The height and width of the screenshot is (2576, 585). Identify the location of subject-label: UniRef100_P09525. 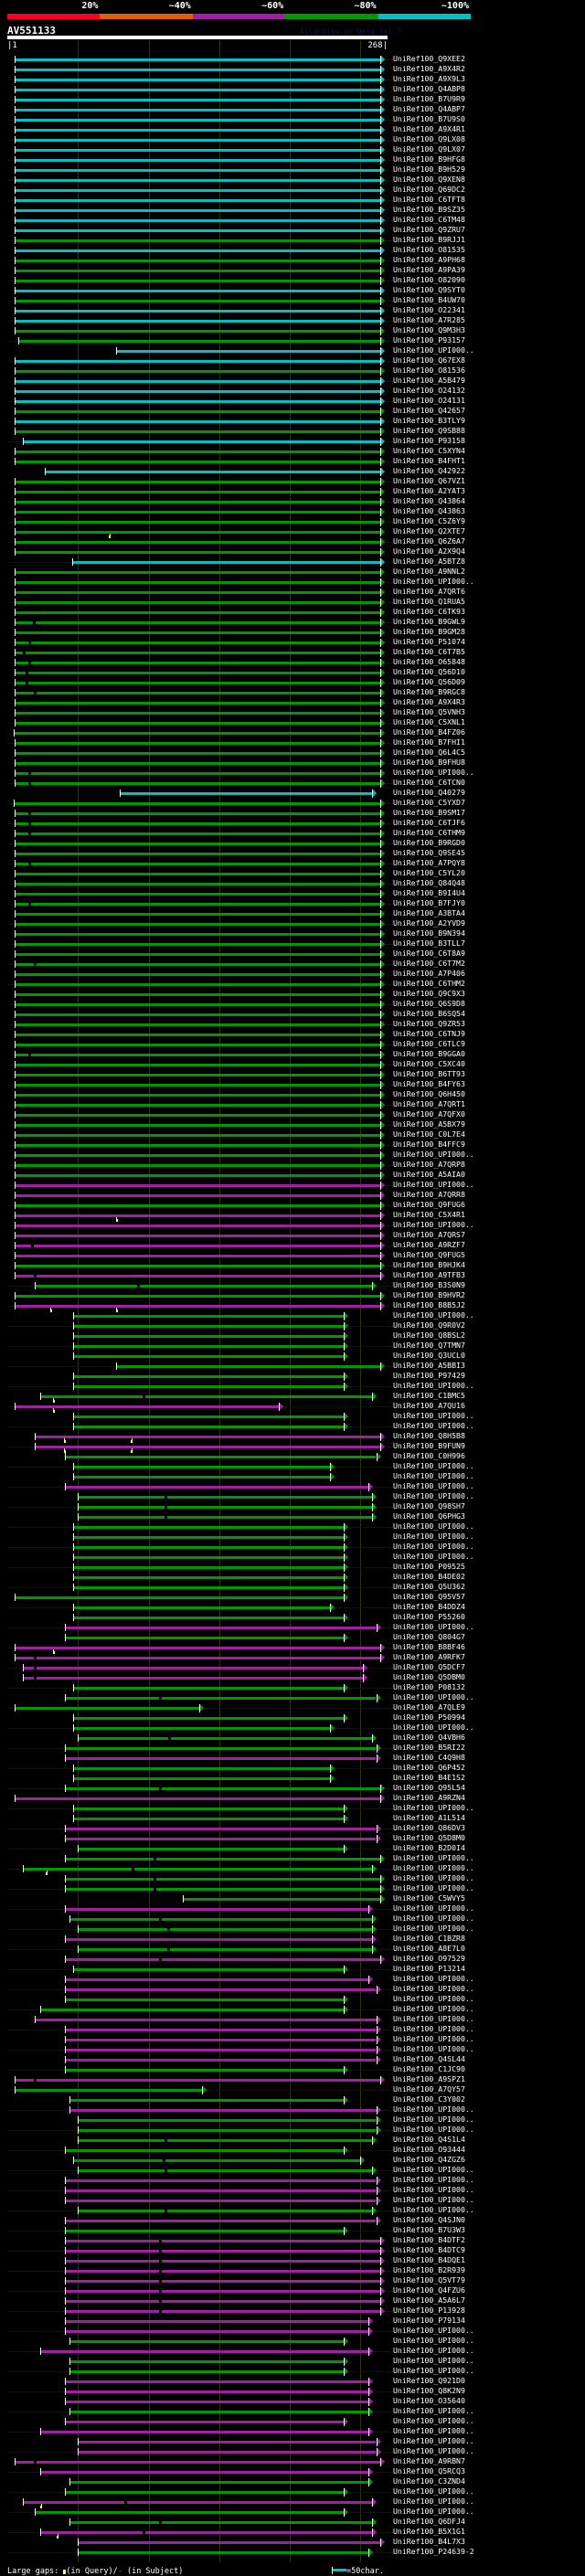
(429, 1566).